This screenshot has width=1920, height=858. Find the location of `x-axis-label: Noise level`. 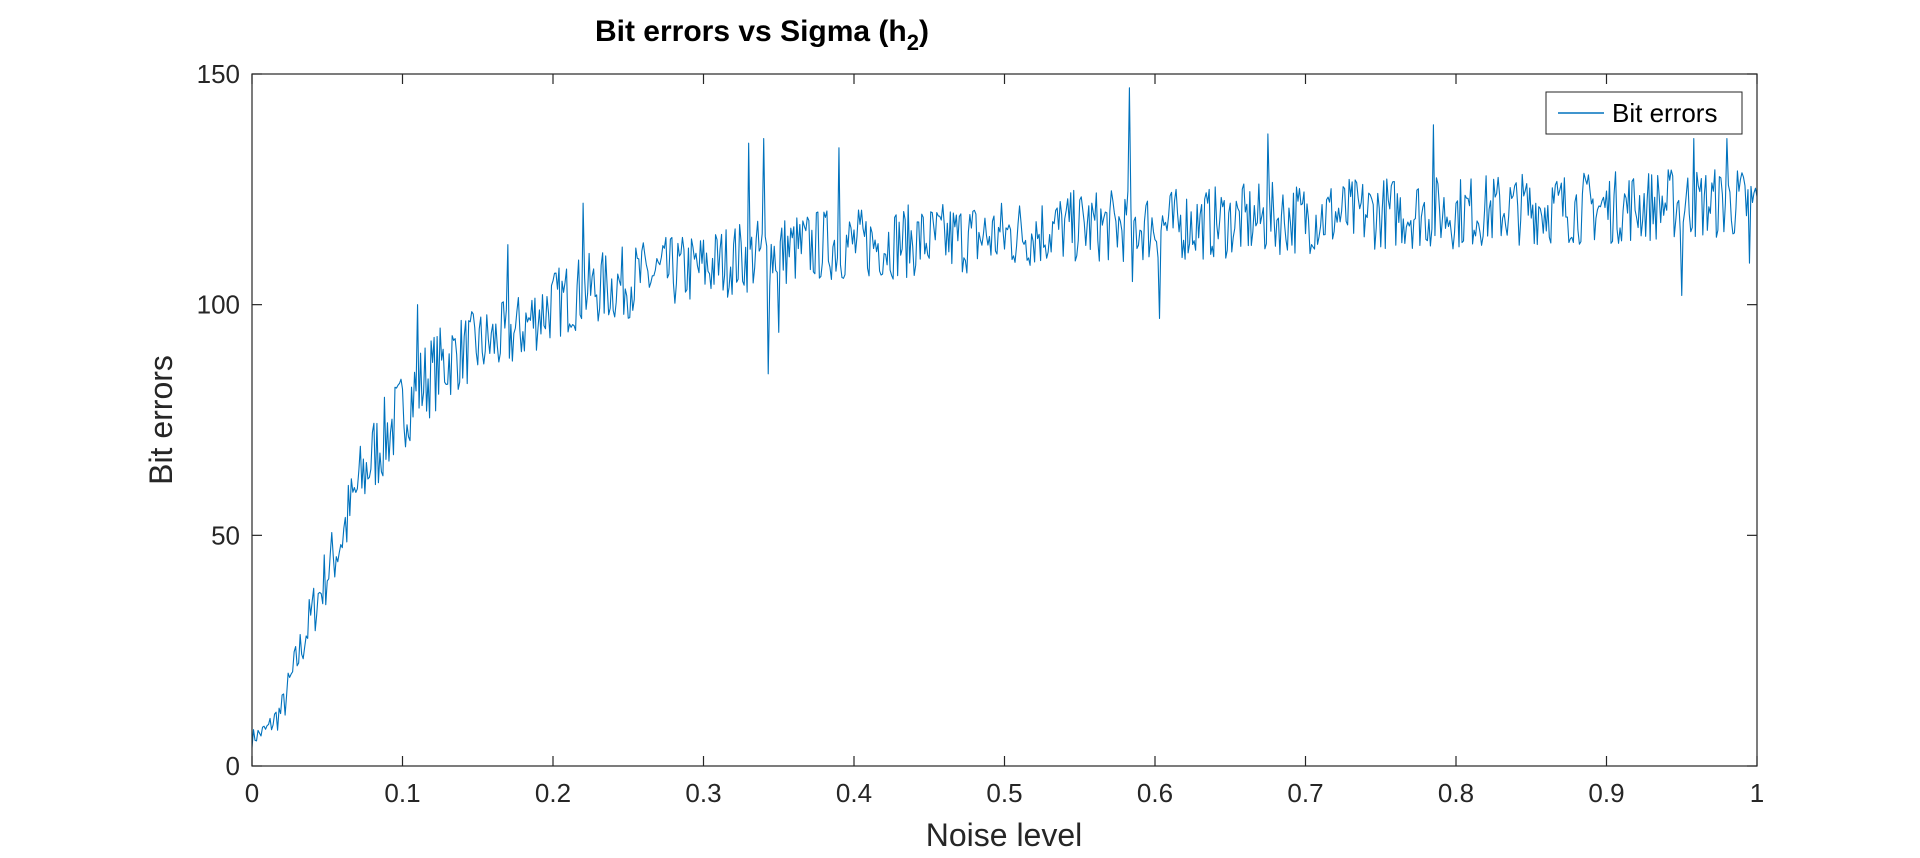

x-axis-label: Noise level is located at coordinates (1004, 835).